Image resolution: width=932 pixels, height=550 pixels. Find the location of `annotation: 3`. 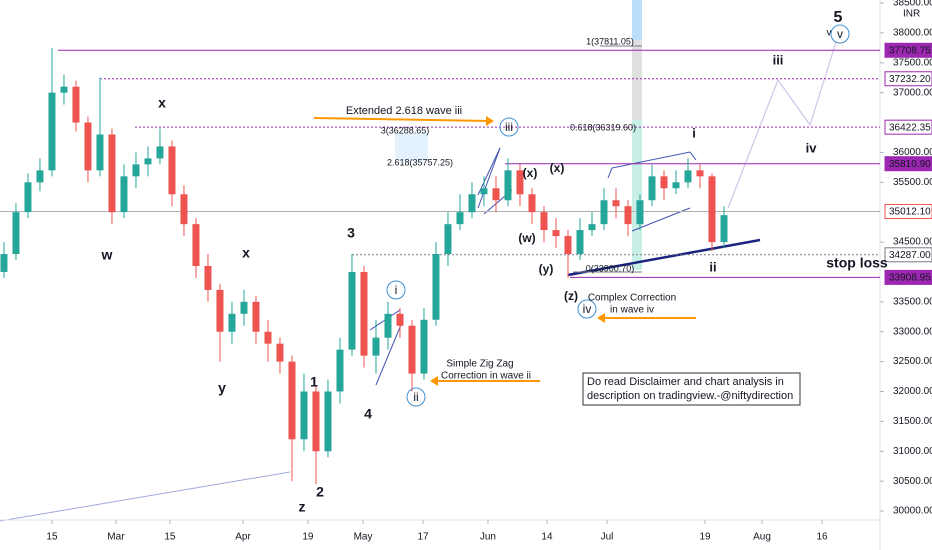

annotation: 3 is located at coordinates (351, 233).